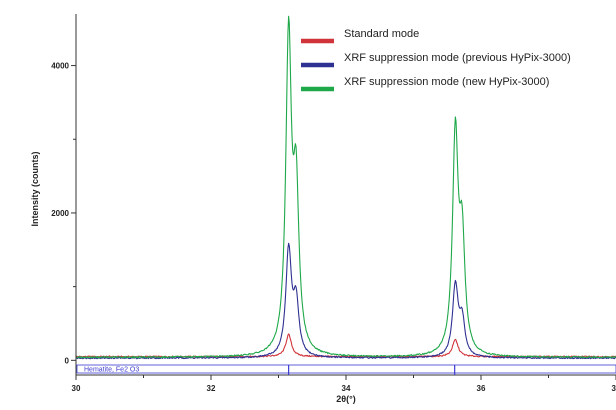 The width and height of the screenshot is (616, 410). I want to click on x-tick-label: 34, so click(346, 388).